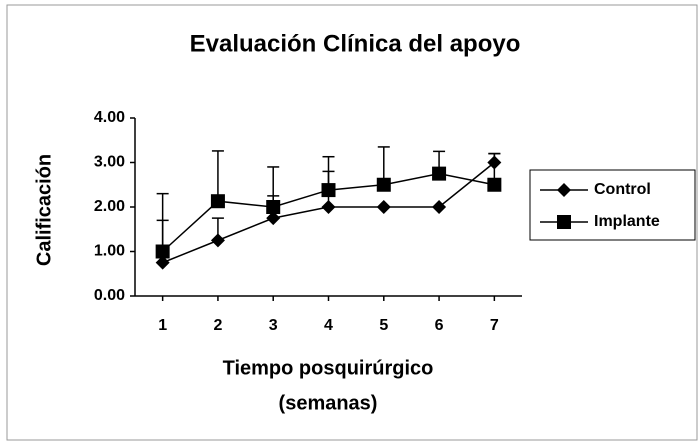 The height and width of the screenshot is (446, 700). I want to click on y-tick-label: 4.00, so click(109, 117).